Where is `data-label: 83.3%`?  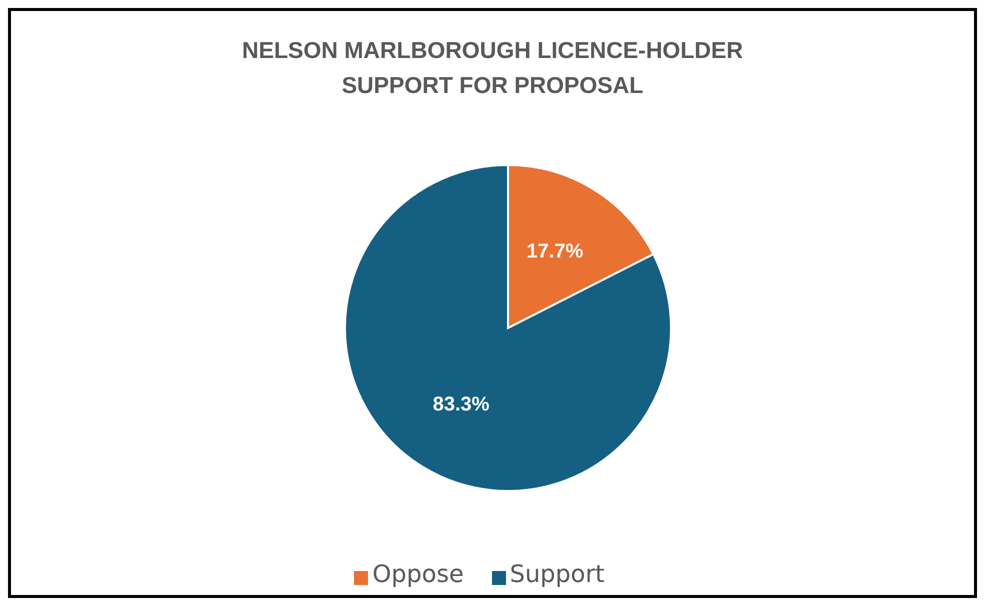
data-label: 83.3% is located at coordinates (461, 404).